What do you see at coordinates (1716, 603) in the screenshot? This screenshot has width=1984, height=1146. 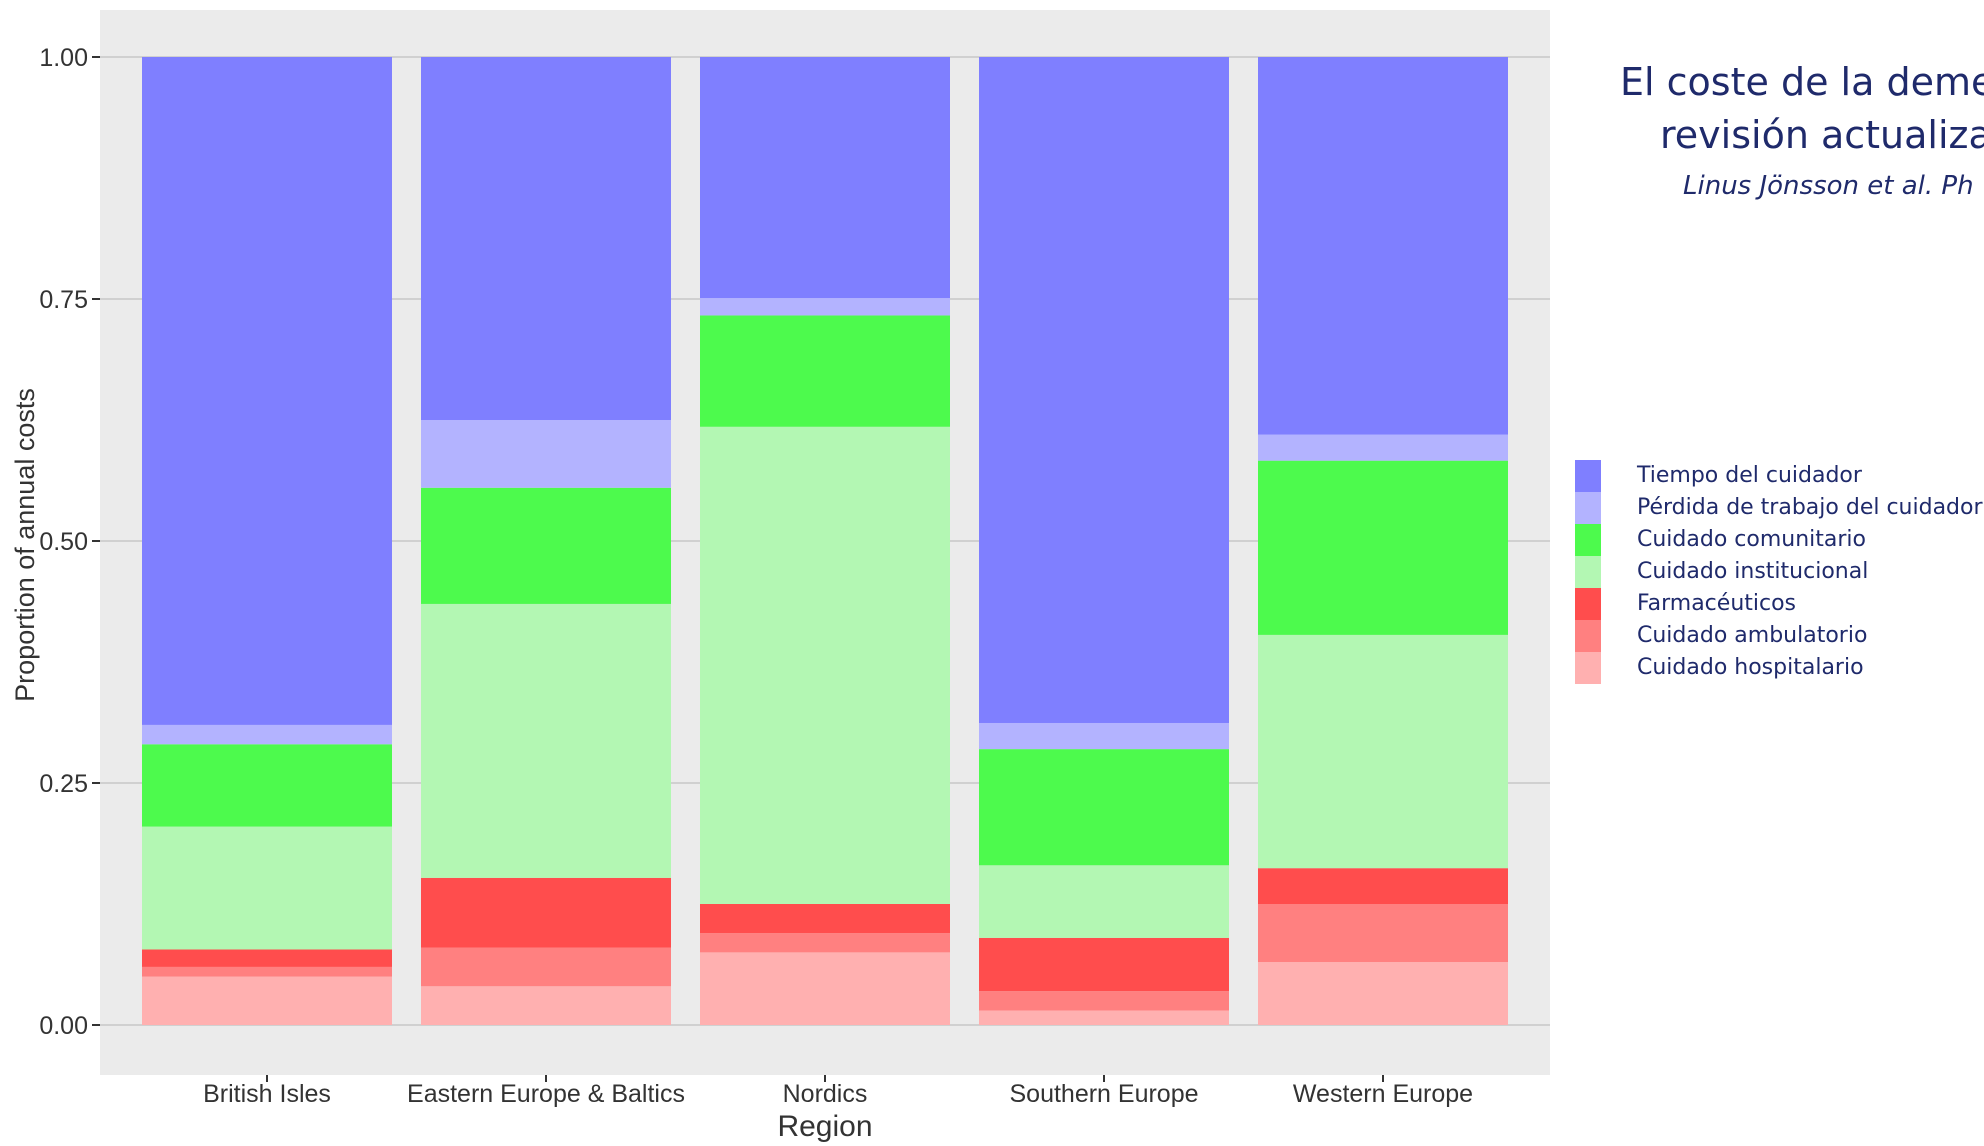 I see `legend-label-4: Farmacéuticos` at bounding box center [1716, 603].